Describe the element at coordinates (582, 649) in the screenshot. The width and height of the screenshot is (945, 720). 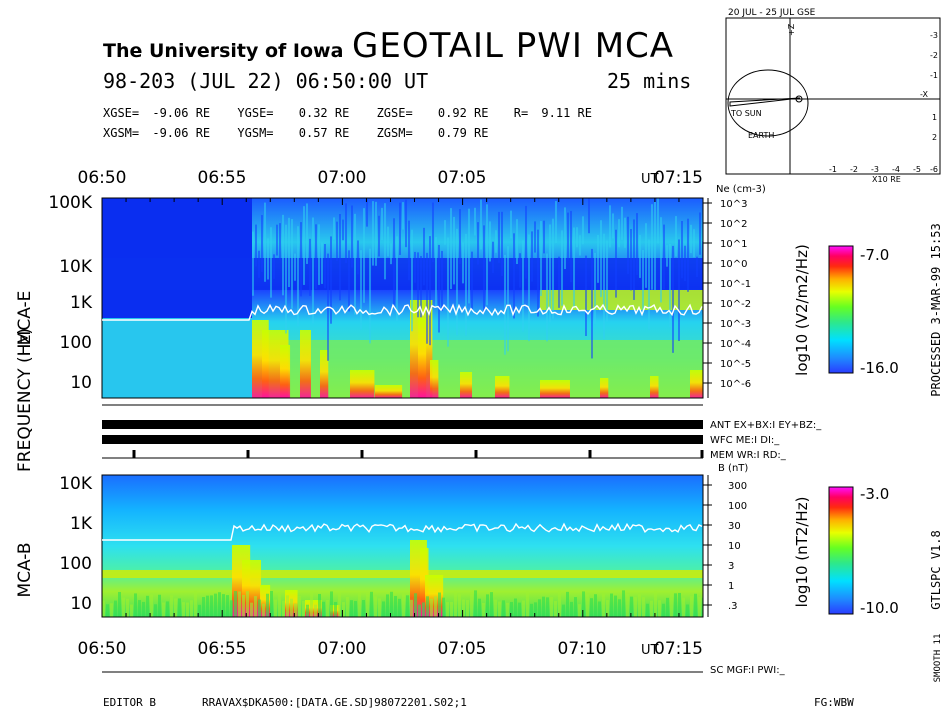
I see `bottom-time-0710: 07:10` at that location.